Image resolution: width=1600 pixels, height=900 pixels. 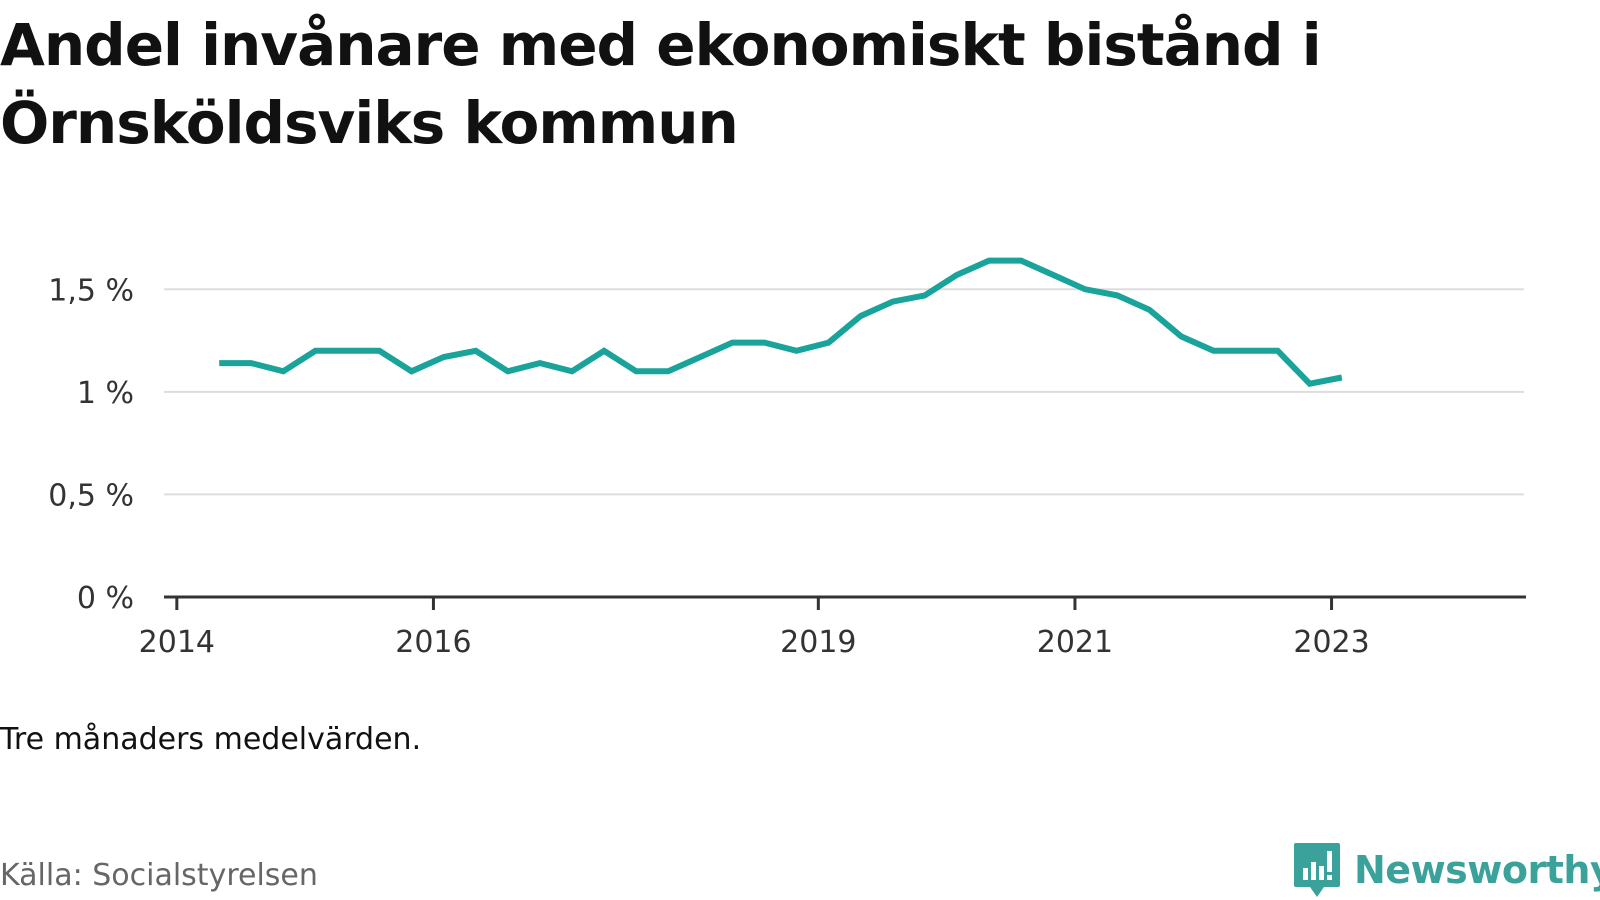 What do you see at coordinates (433, 642) in the screenshot?
I see `x-tick-label: 2016` at bounding box center [433, 642].